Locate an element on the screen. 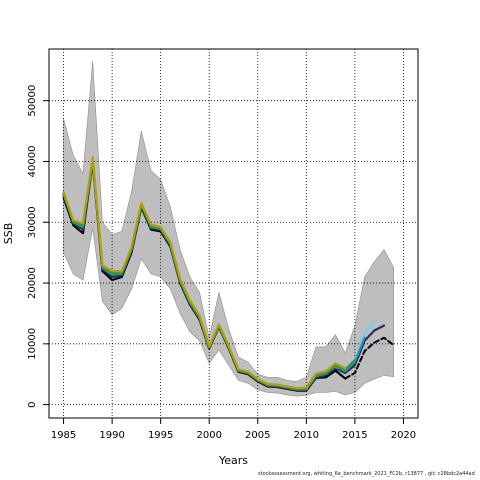  x-tick-label: 2015 is located at coordinates (354, 435).